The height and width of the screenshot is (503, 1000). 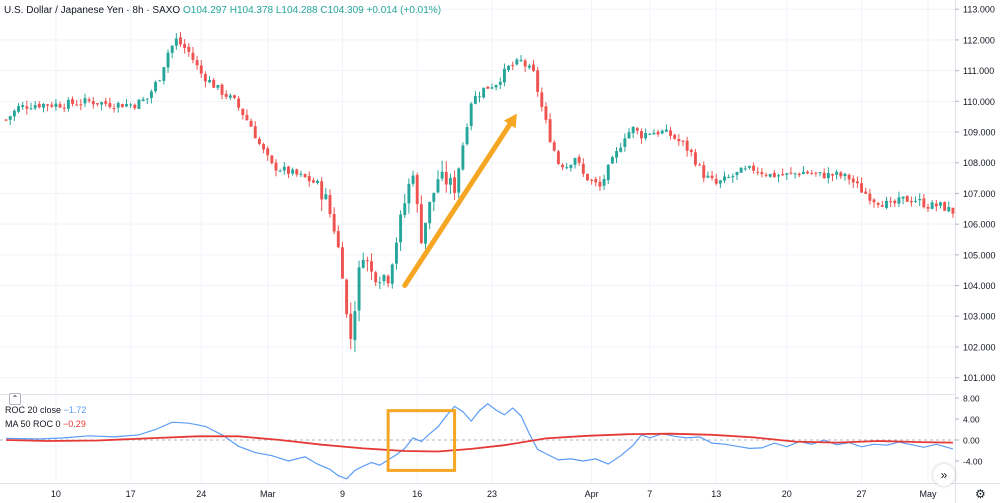 What do you see at coordinates (342, 10) in the screenshot?
I see `ohlc-close: C104.309` at bounding box center [342, 10].